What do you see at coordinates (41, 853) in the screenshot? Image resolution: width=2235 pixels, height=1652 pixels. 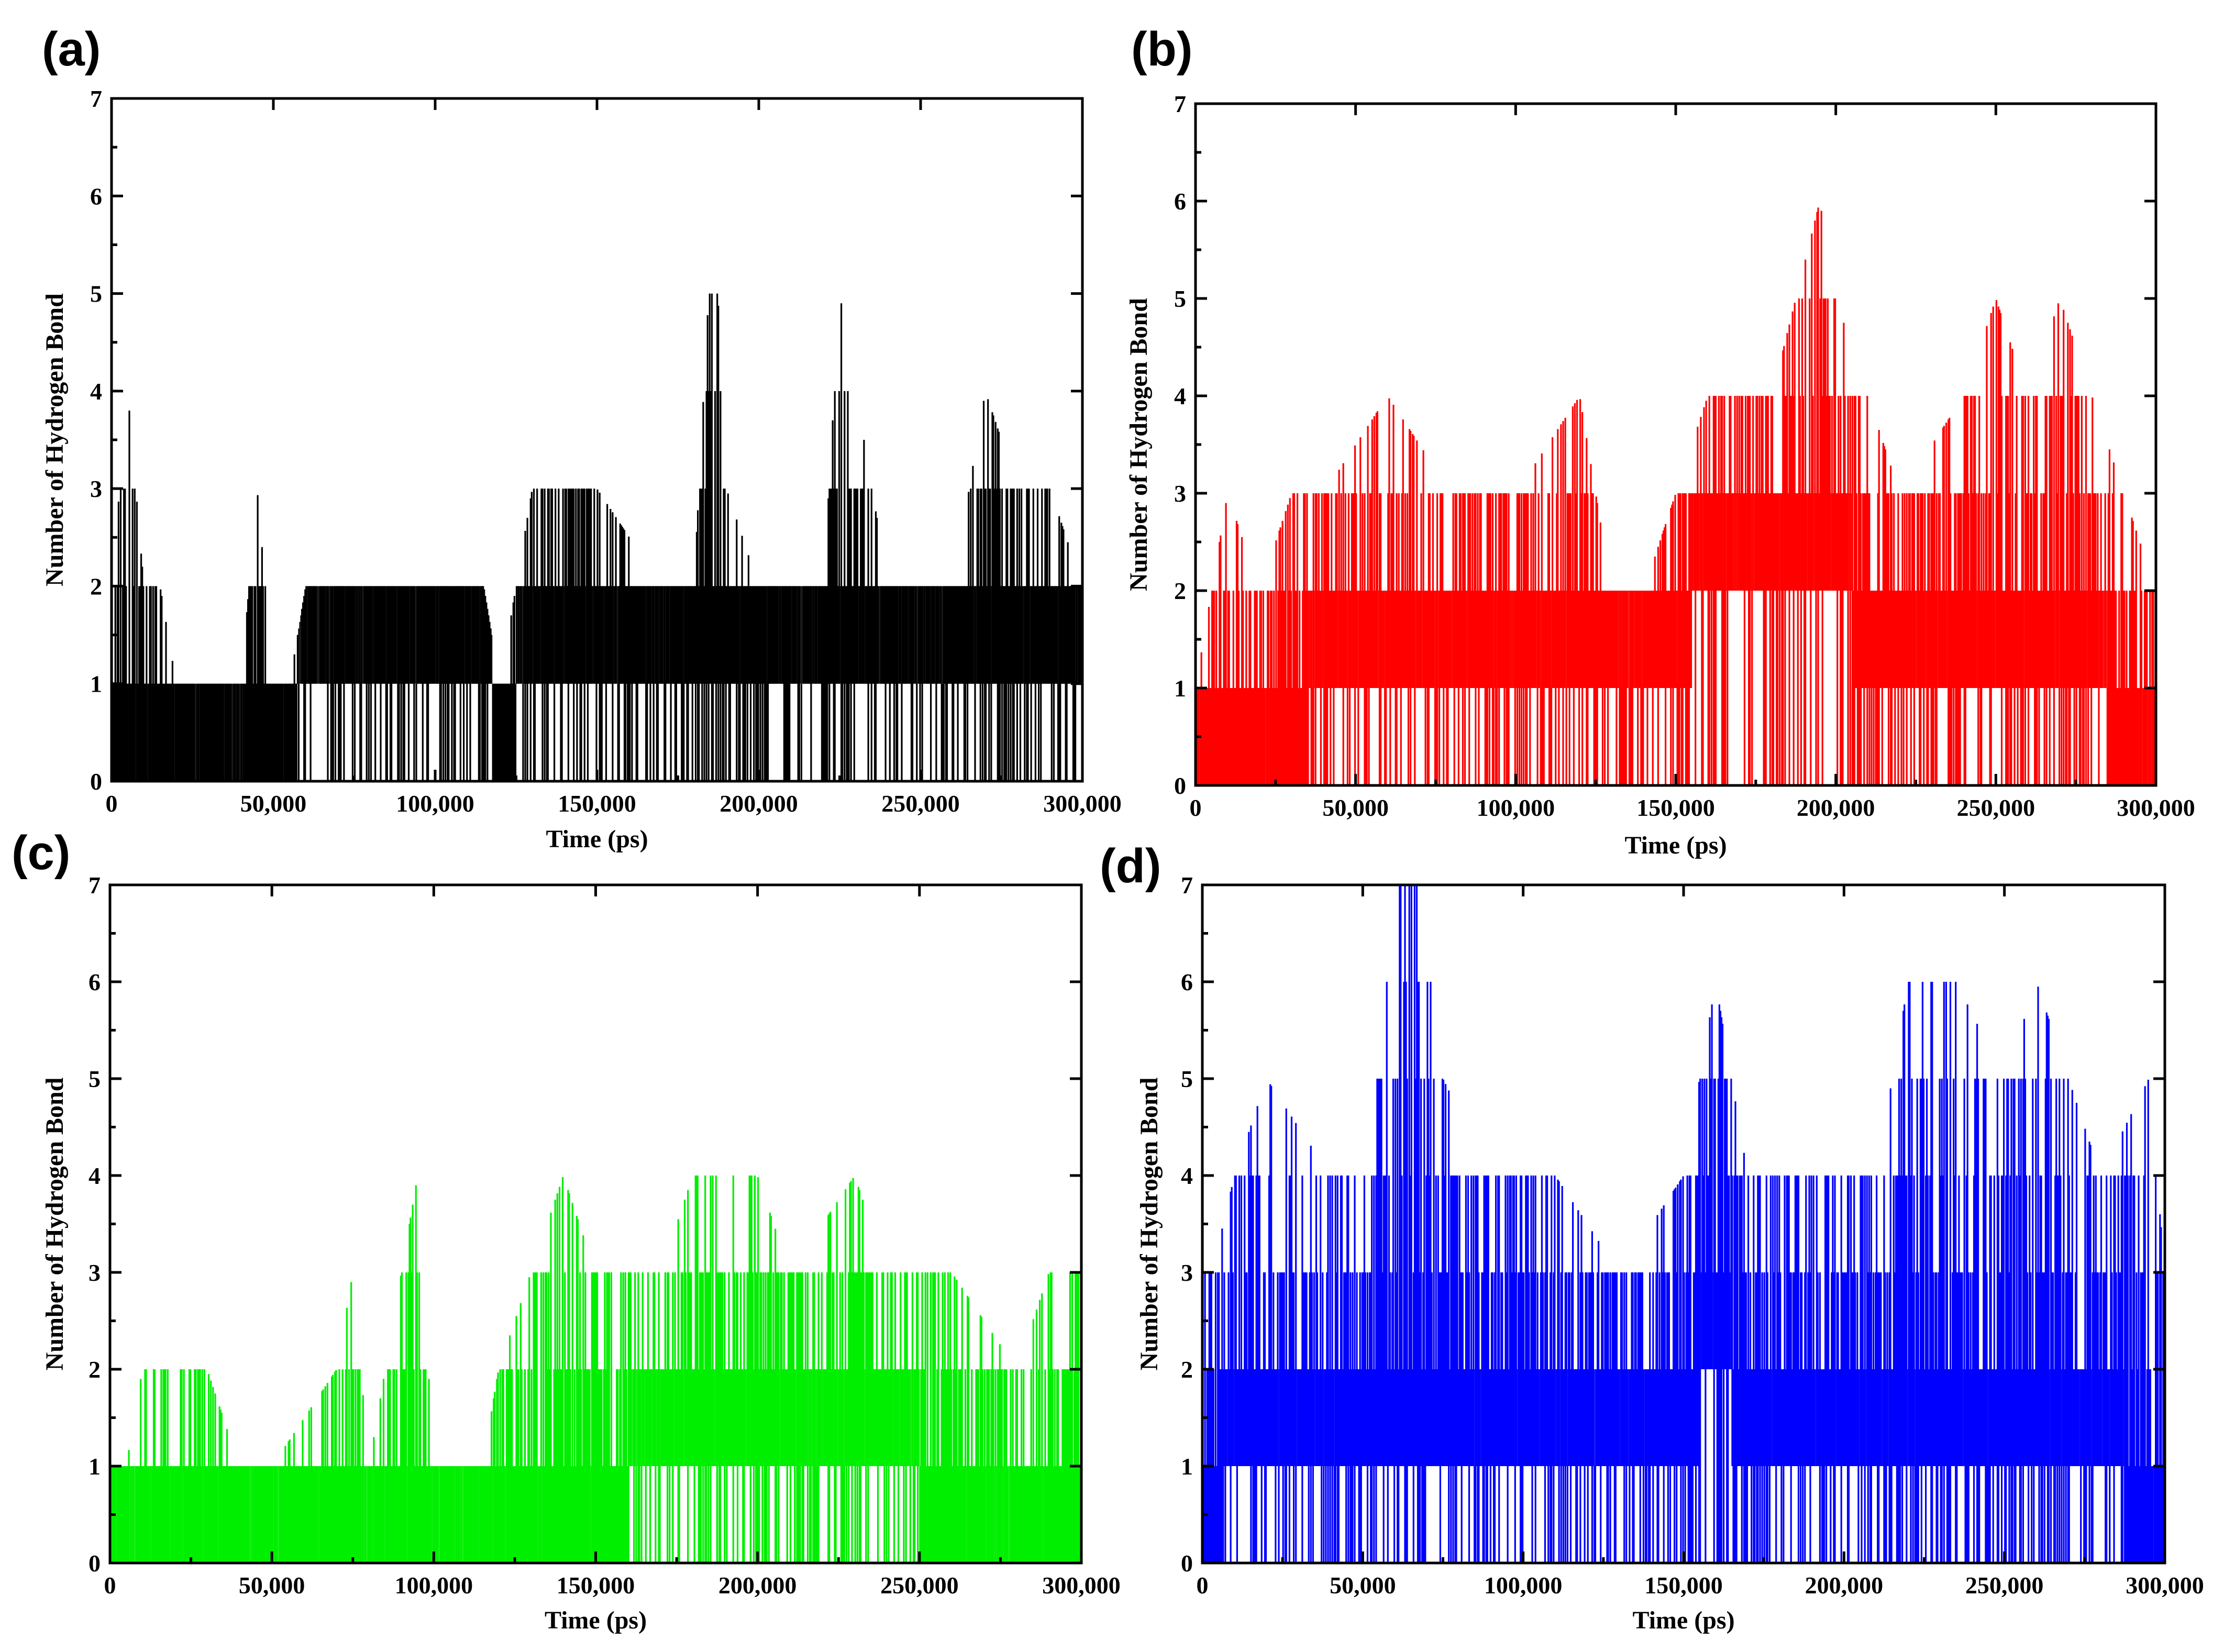 I see `panel-label: (c)` at bounding box center [41, 853].